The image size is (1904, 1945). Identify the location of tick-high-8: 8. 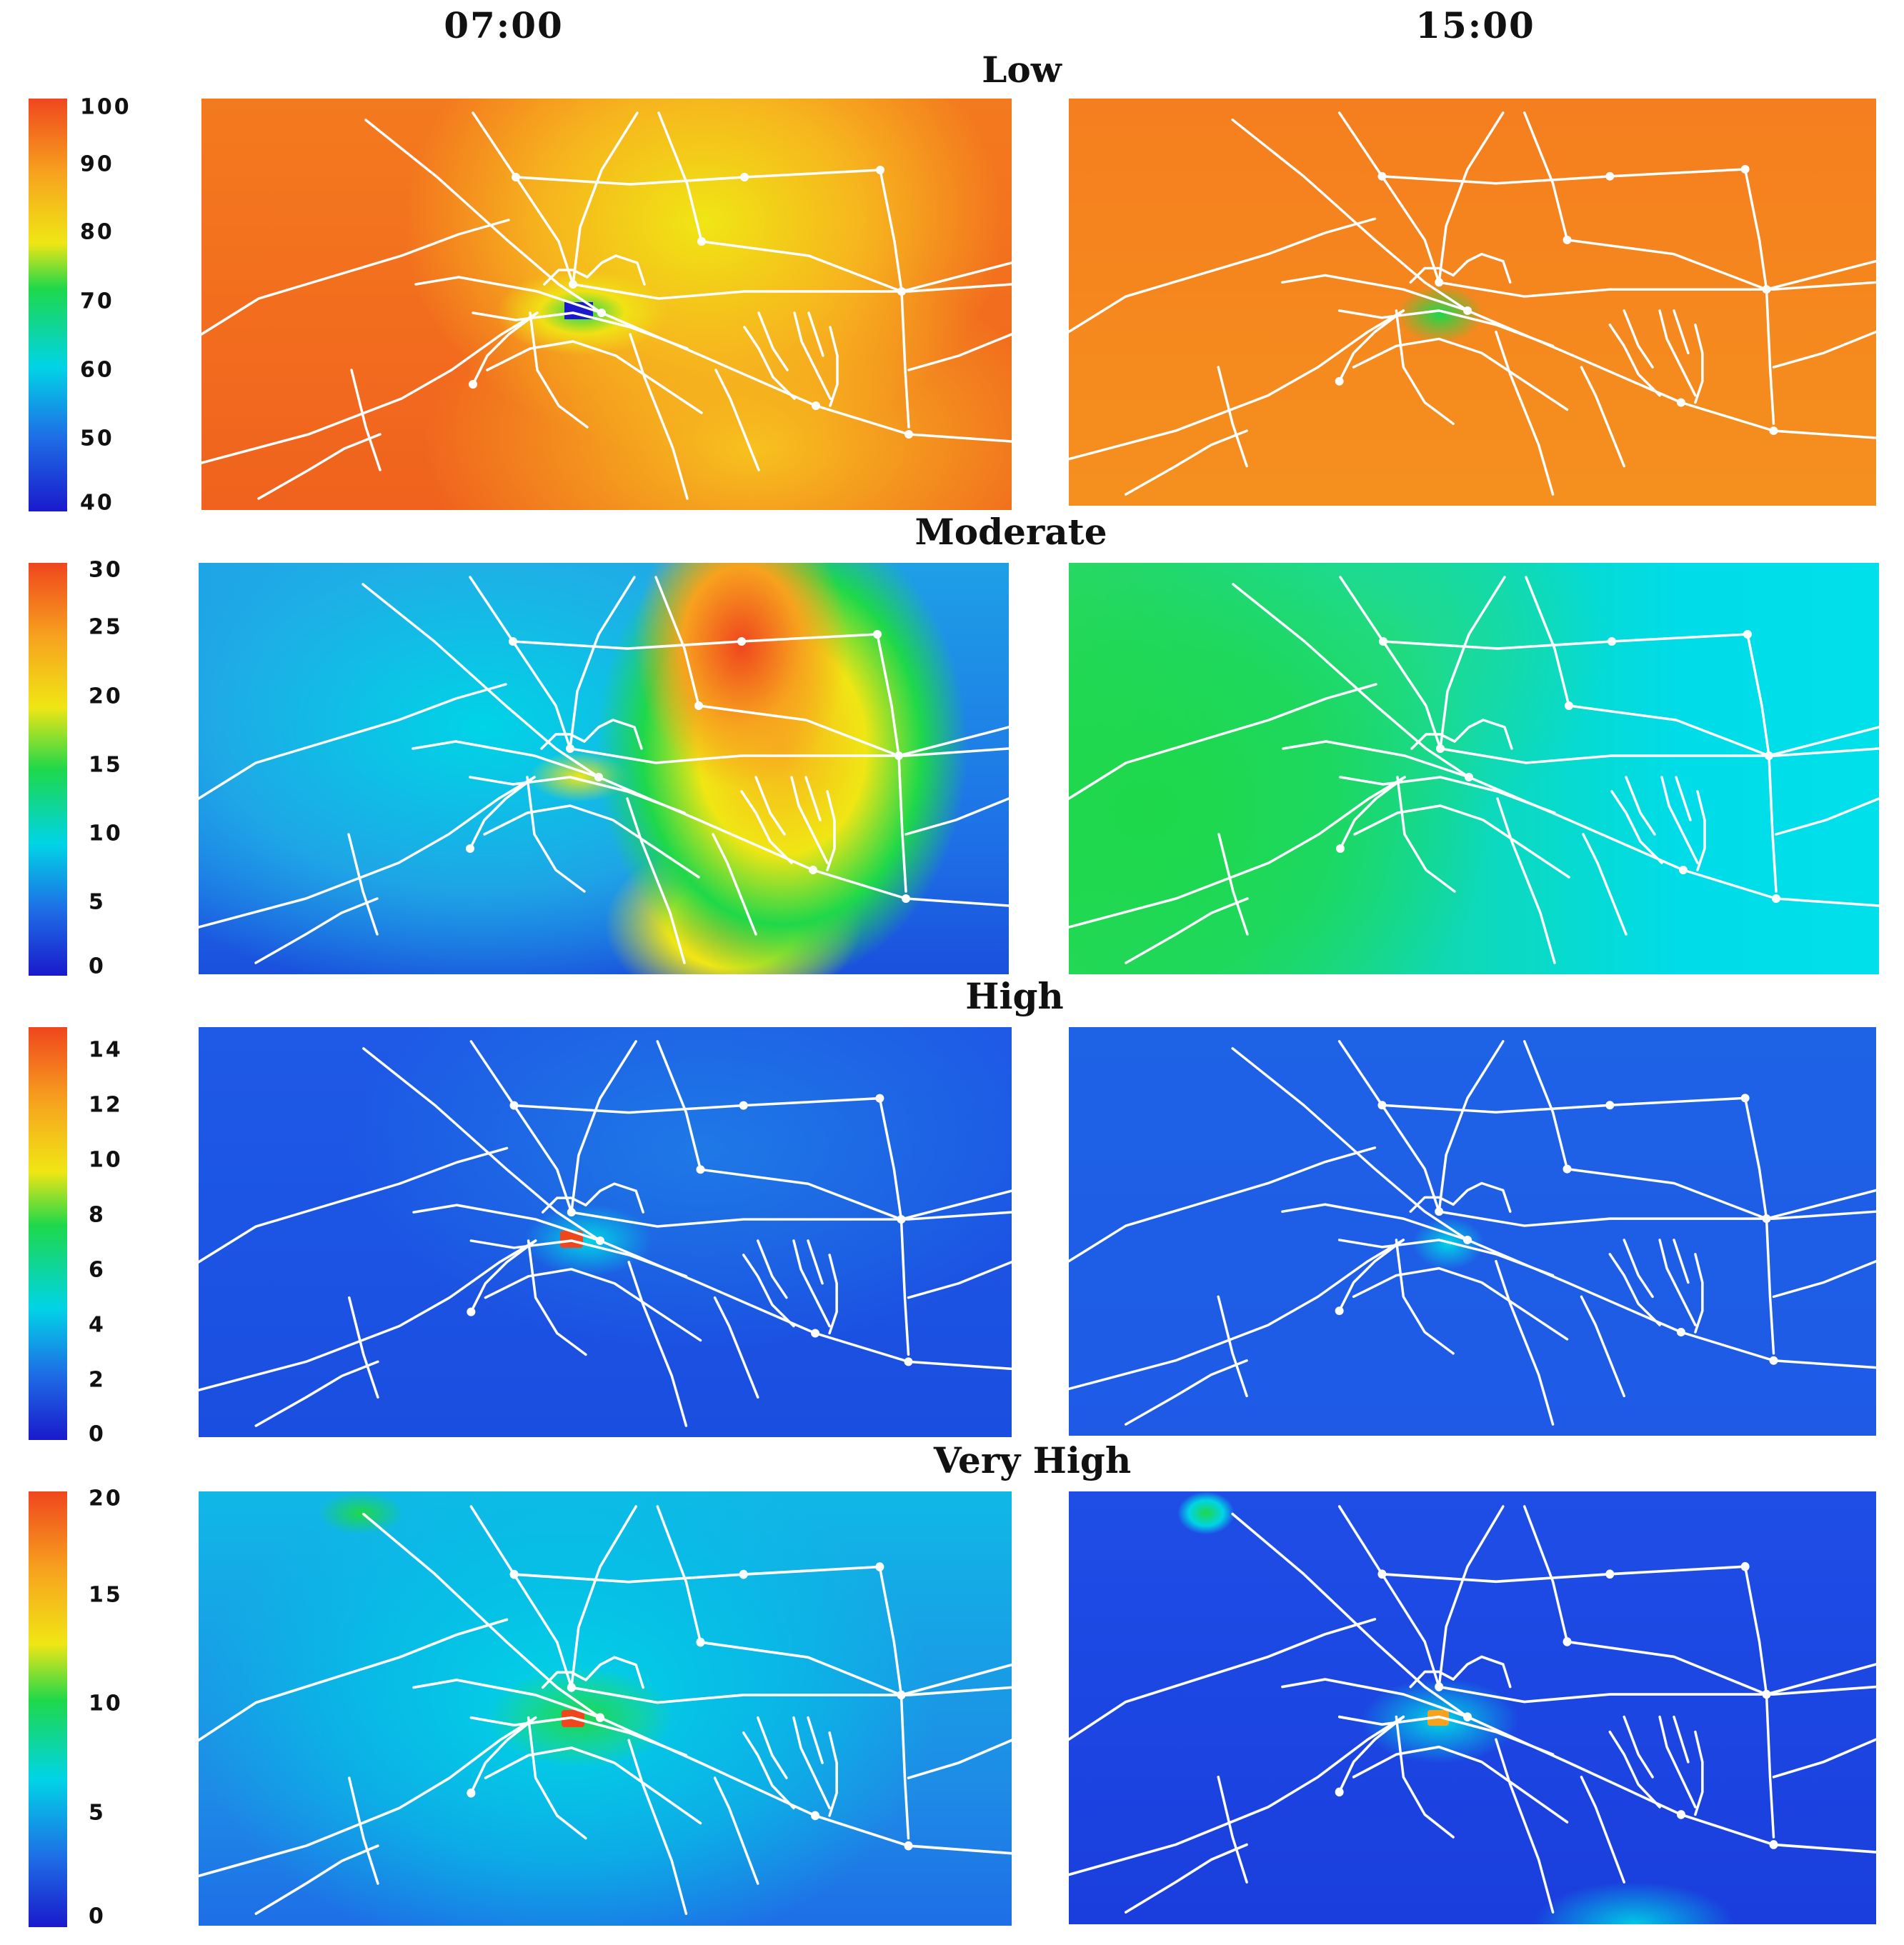
(97, 1215).